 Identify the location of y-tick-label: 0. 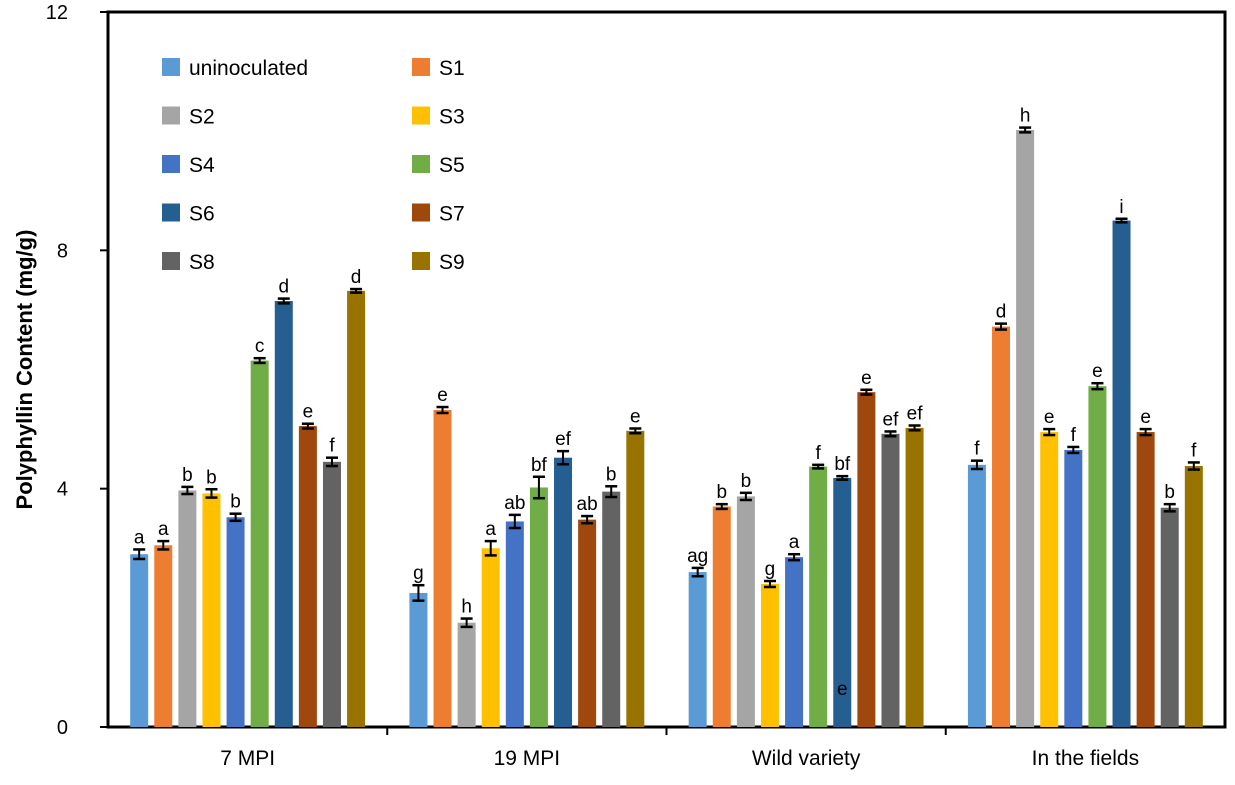
(62, 728).